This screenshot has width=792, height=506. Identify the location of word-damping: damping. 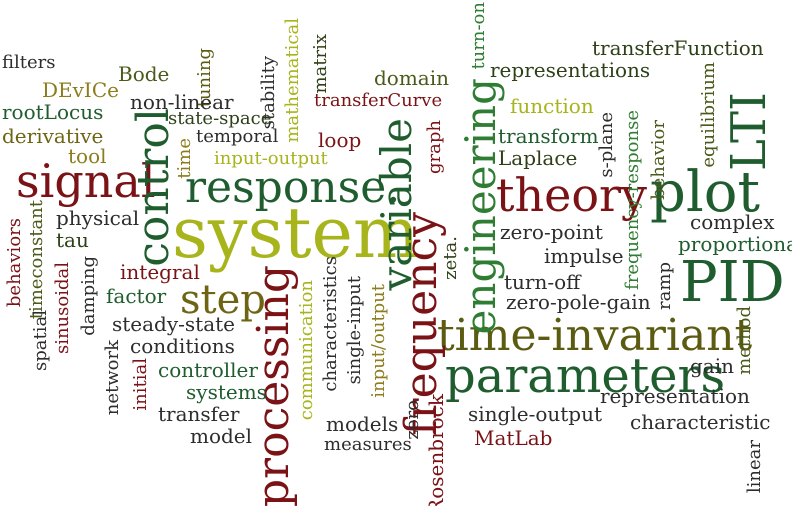
(88, 296).